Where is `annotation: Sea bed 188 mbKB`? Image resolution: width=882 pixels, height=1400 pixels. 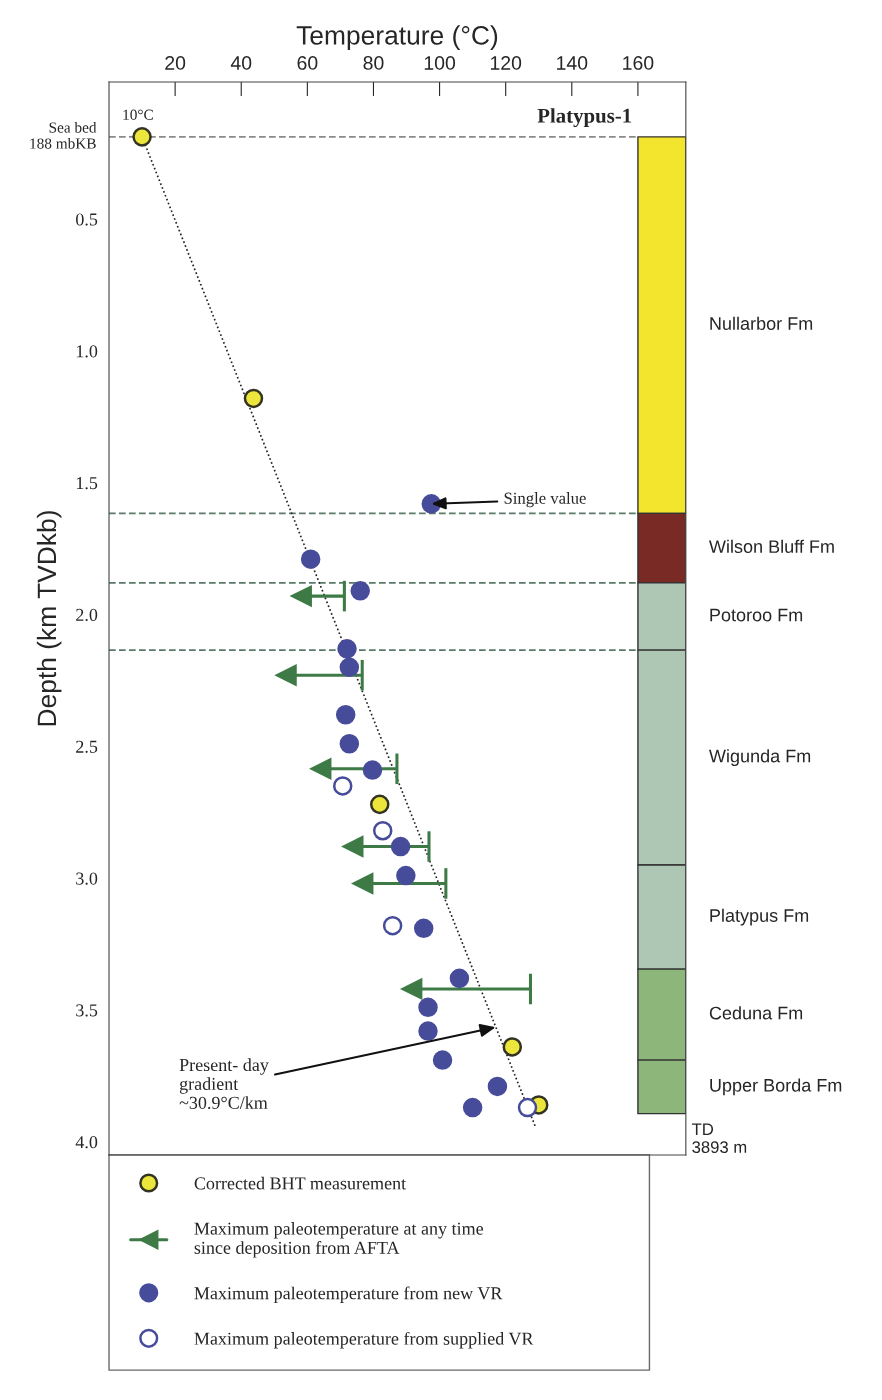
annotation: Sea bed 188 mbKB is located at coordinates (63, 135).